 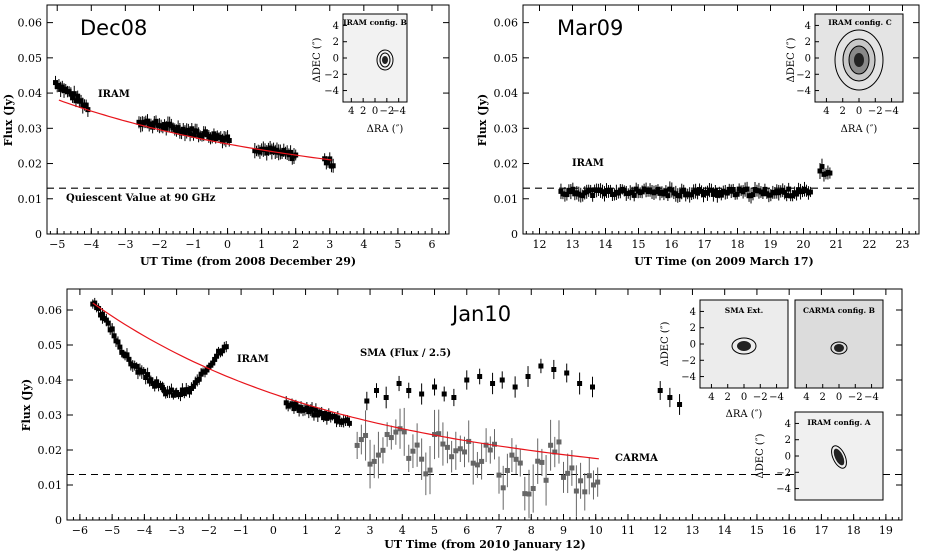 I want to click on sma-inset-xlabel: ΔRA (″), so click(x=744, y=414).